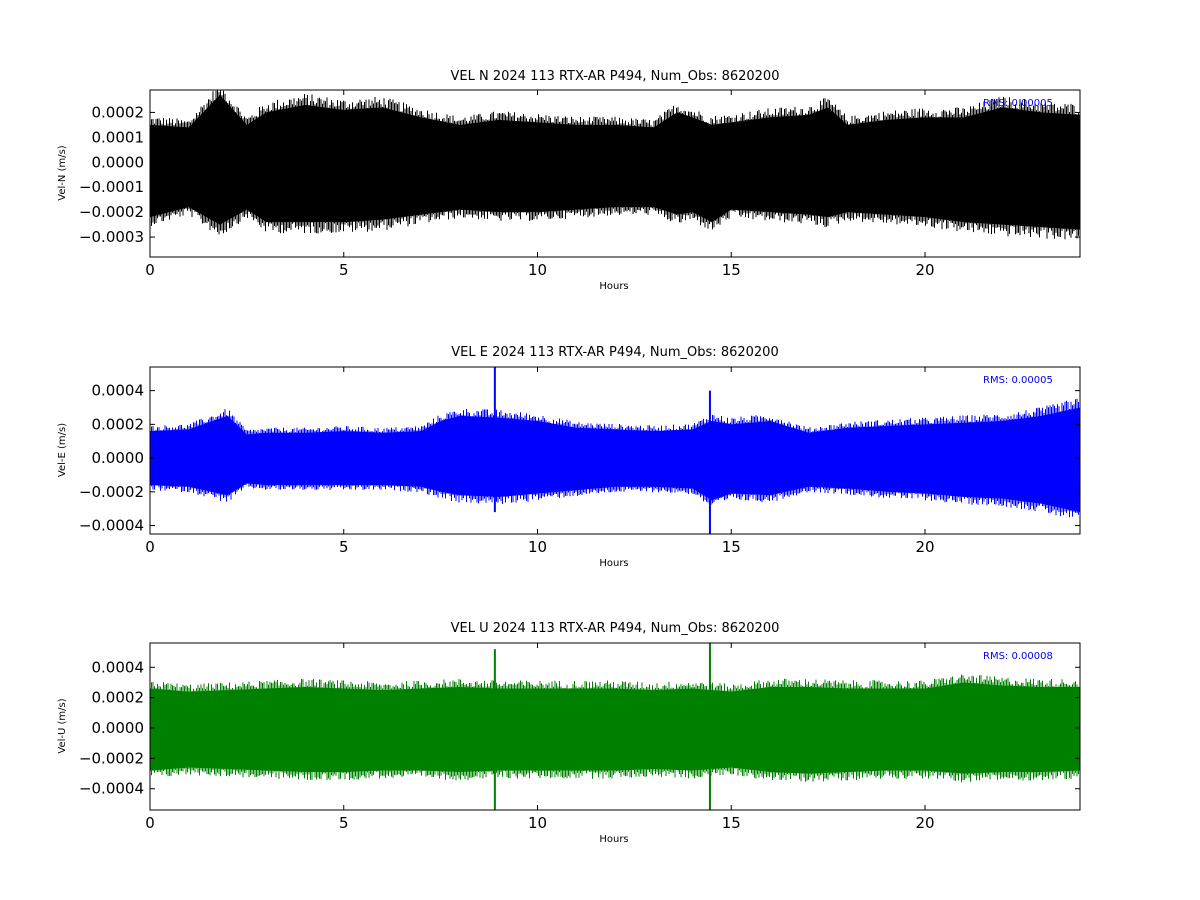 Image resolution: width=1200 pixels, height=900 pixels. I want to click on y-axis-label: Vel-E (m/s), so click(62, 450).